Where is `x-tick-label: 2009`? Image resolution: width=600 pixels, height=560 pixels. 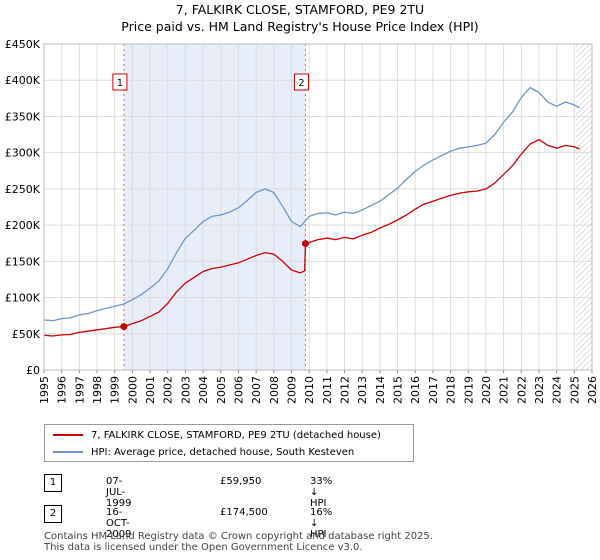
x-tick-label: 2009 is located at coordinates (291, 390).